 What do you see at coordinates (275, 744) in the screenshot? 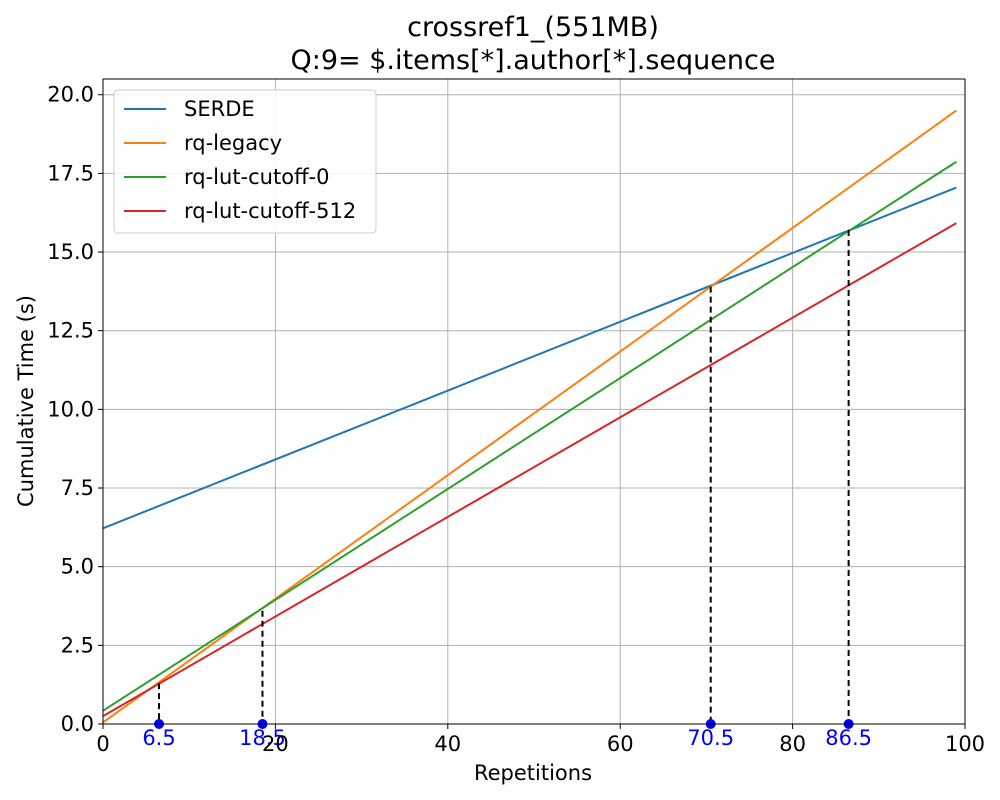
I see `x-tick-label: 20` at bounding box center [275, 744].